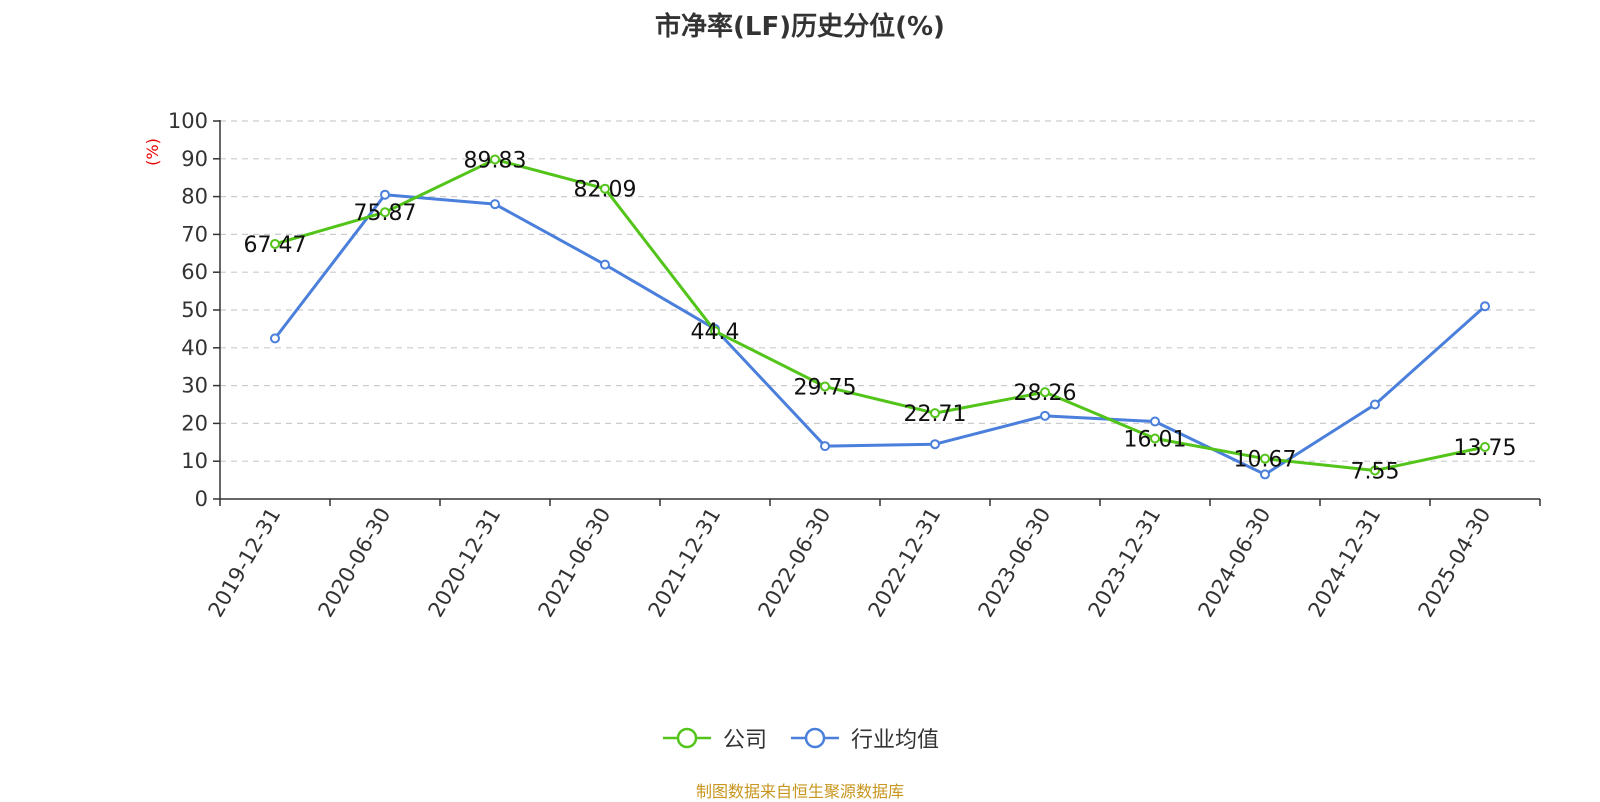 The height and width of the screenshot is (802, 1600). I want to click on y-tick-label: 60, so click(194, 272).